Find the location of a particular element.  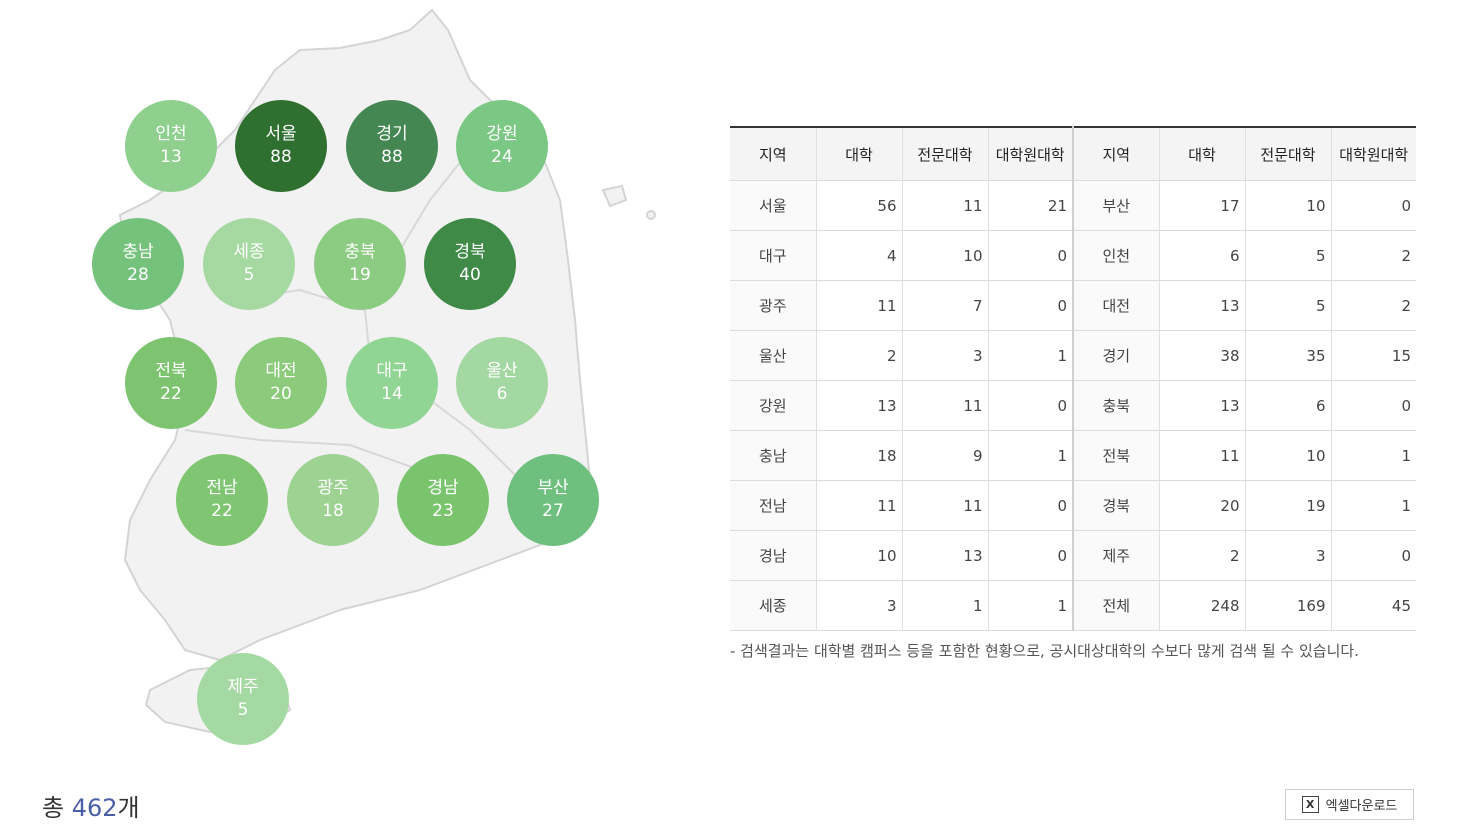

region-bubble-jeonbuk: 전북 22 is located at coordinates (171, 383).